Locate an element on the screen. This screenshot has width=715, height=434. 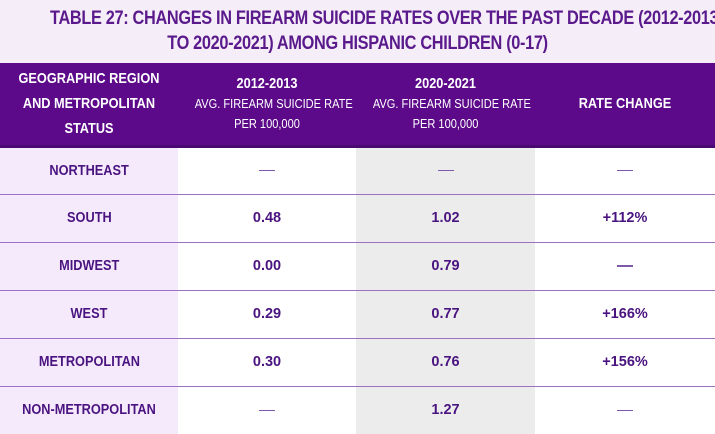
cell-rate-2020-2021: 1.27 is located at coordinates (445, 410).